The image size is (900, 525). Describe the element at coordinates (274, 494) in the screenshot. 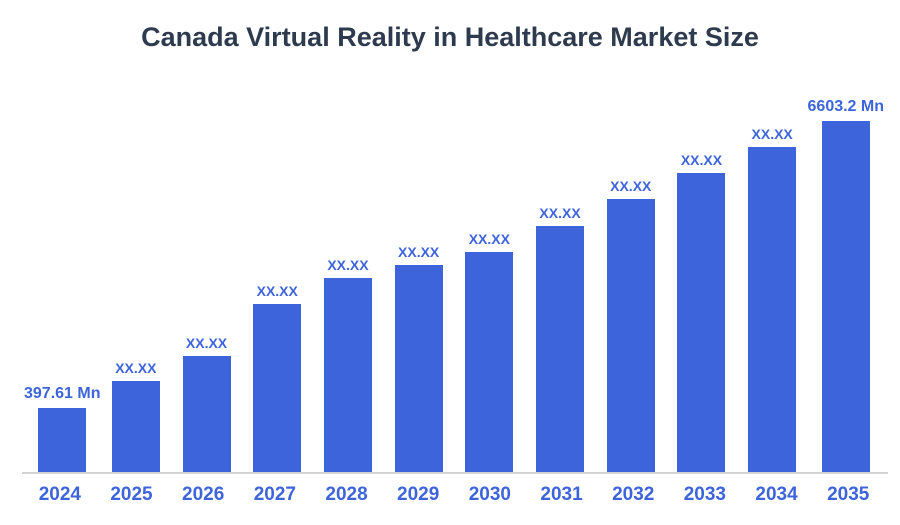

I see `x-axis-tick-label: 2027` at that location.